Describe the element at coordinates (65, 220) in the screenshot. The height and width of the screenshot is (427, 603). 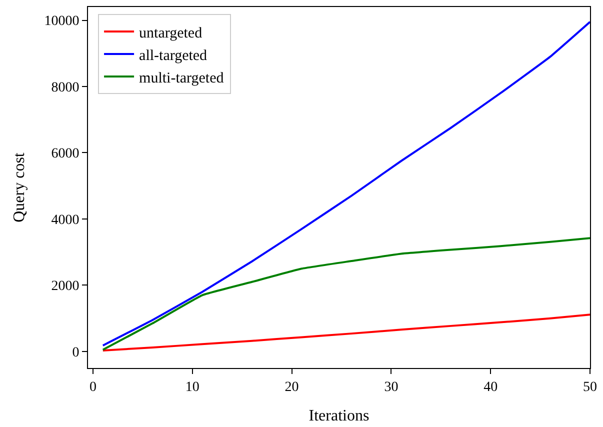
I see `y-tick-label: 4000` at that location.